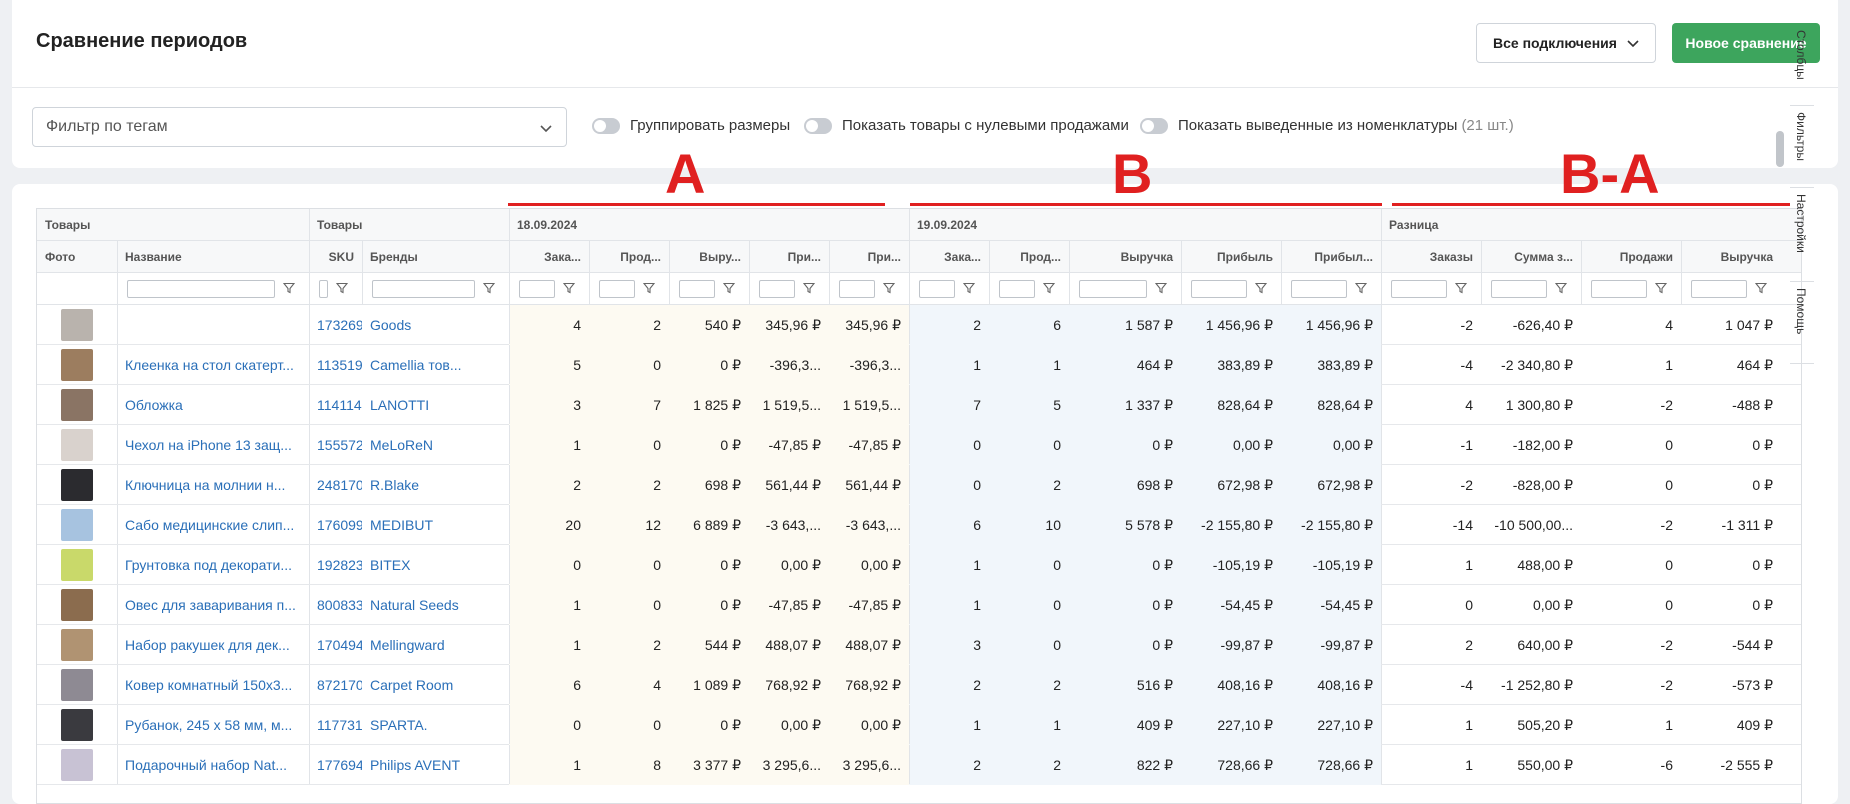  I want to click on column-header: Прибыль, so click(1245, 256).